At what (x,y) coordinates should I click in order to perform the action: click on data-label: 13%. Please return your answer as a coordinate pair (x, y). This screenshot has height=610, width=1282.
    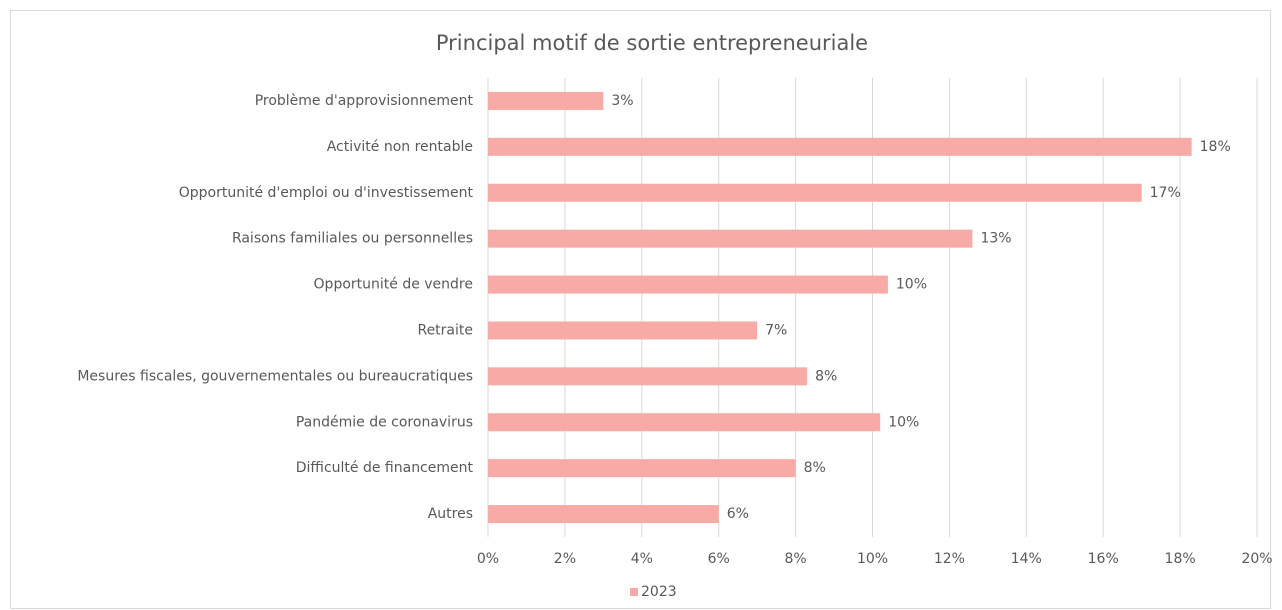
    Looking at the image, I should click on (995, 239).